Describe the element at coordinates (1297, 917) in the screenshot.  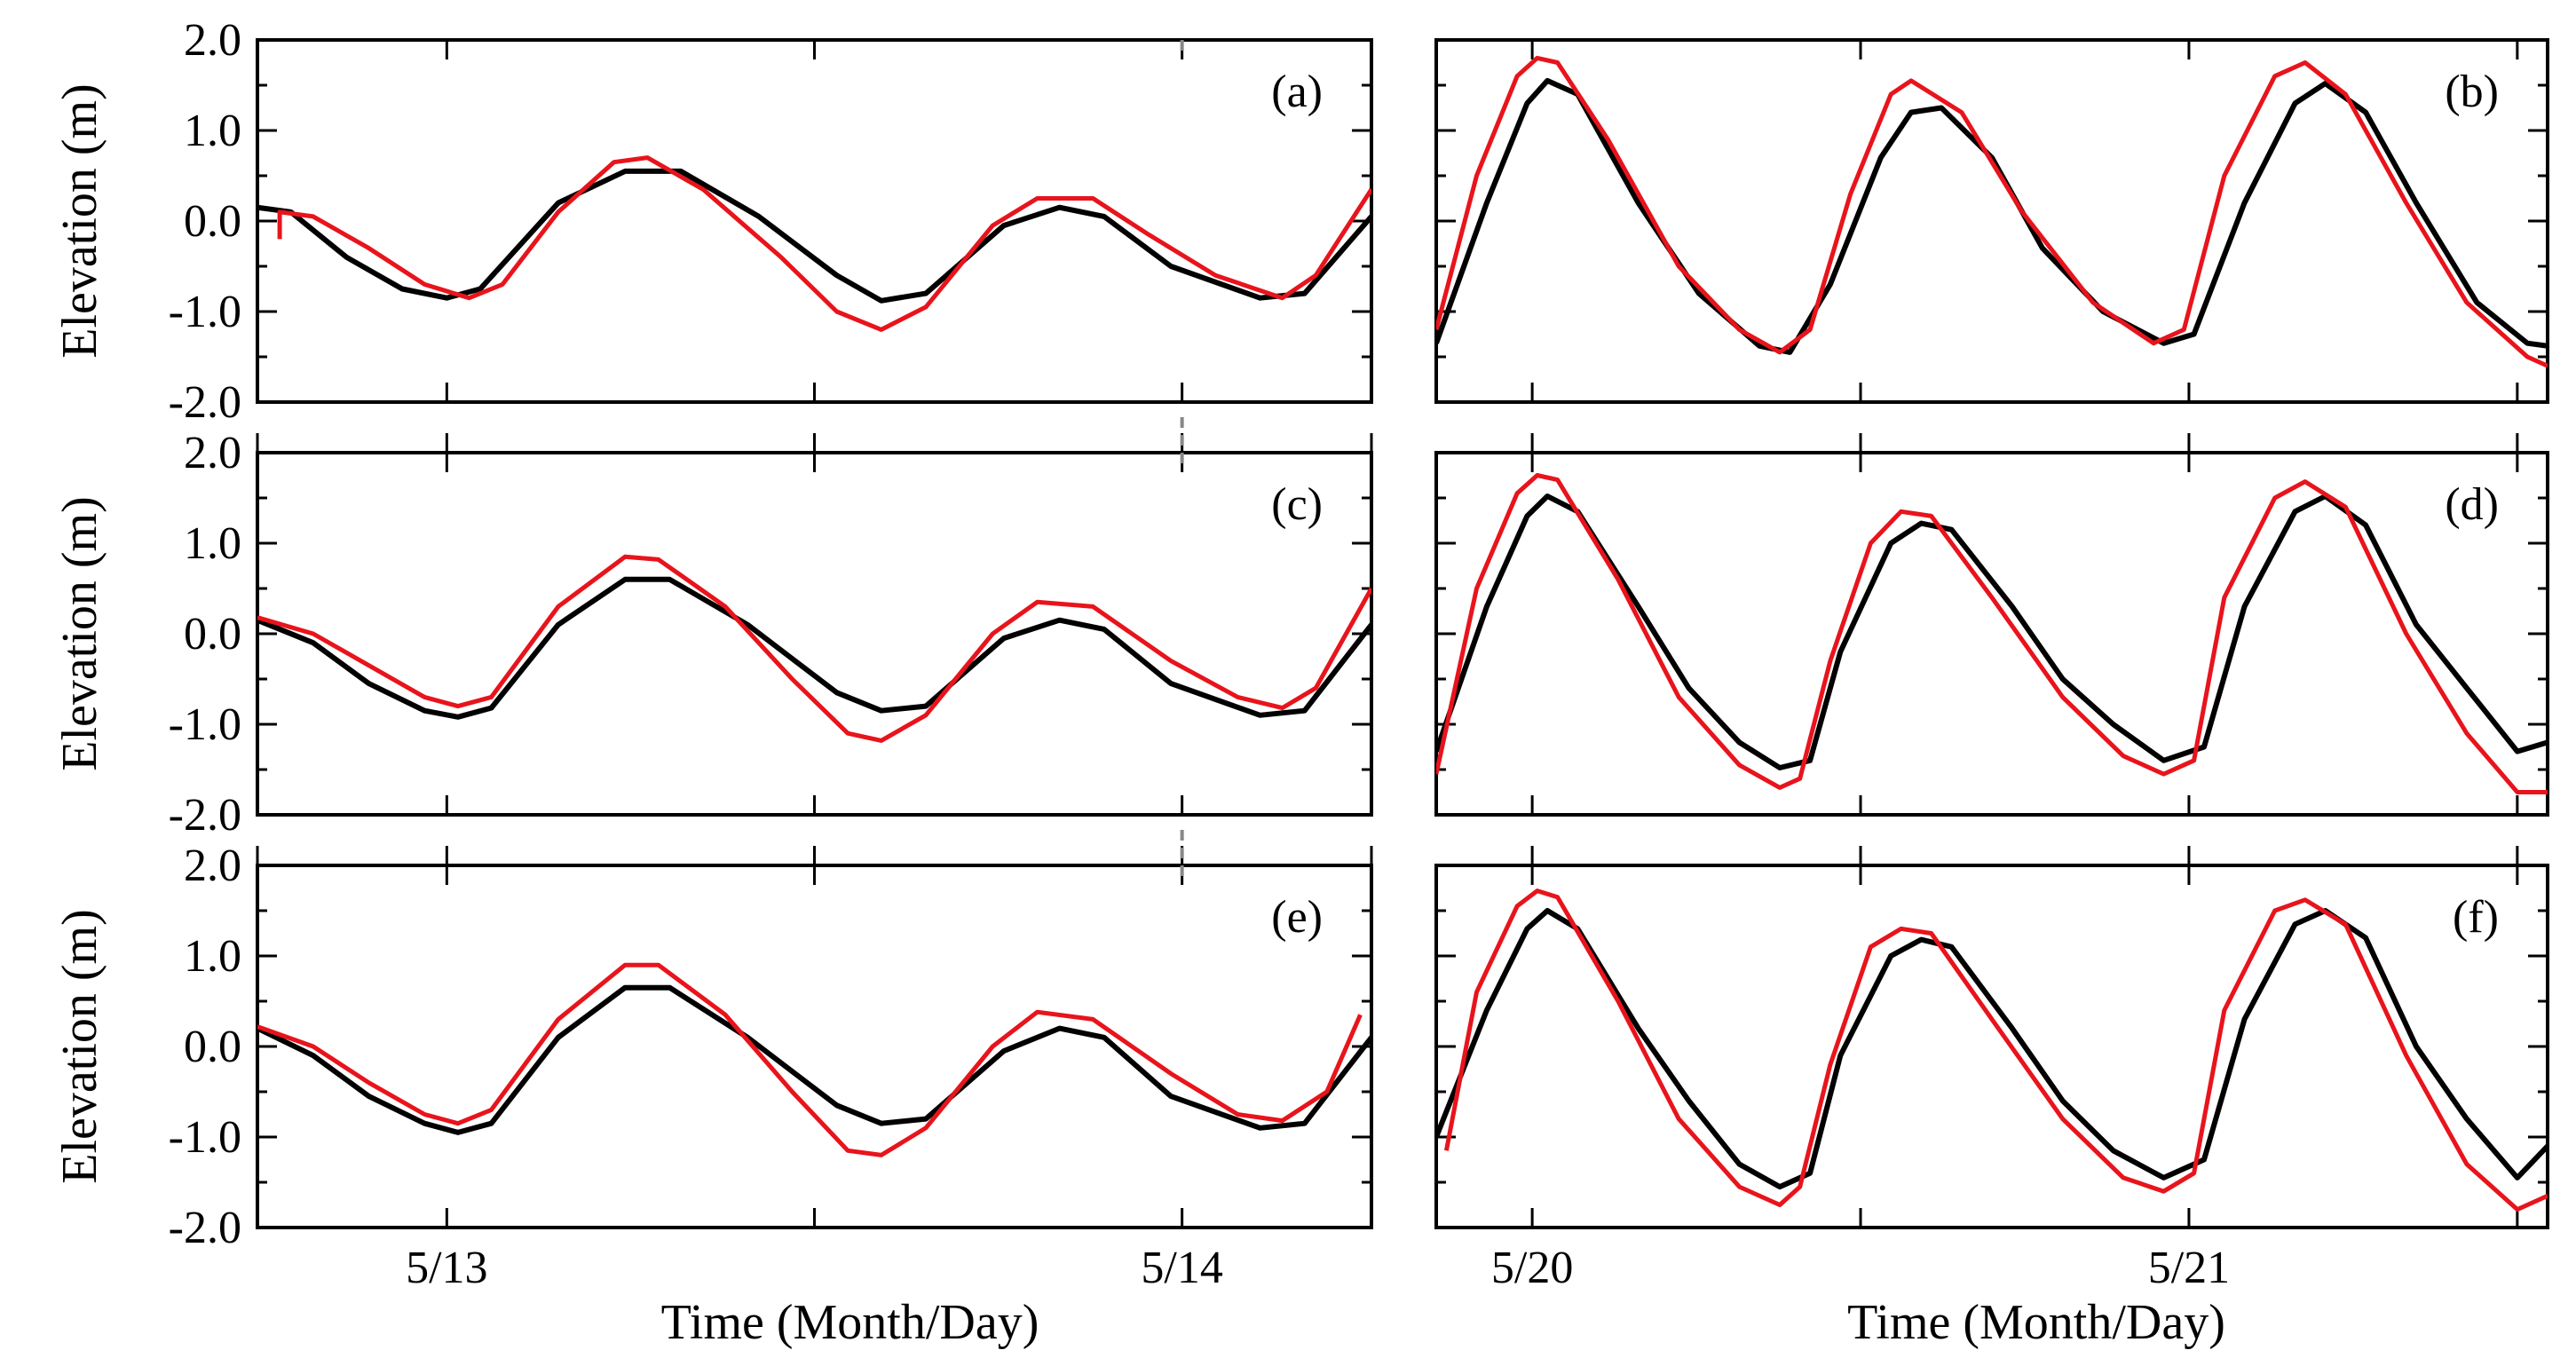
I see `panel-label: (e)` at that location.